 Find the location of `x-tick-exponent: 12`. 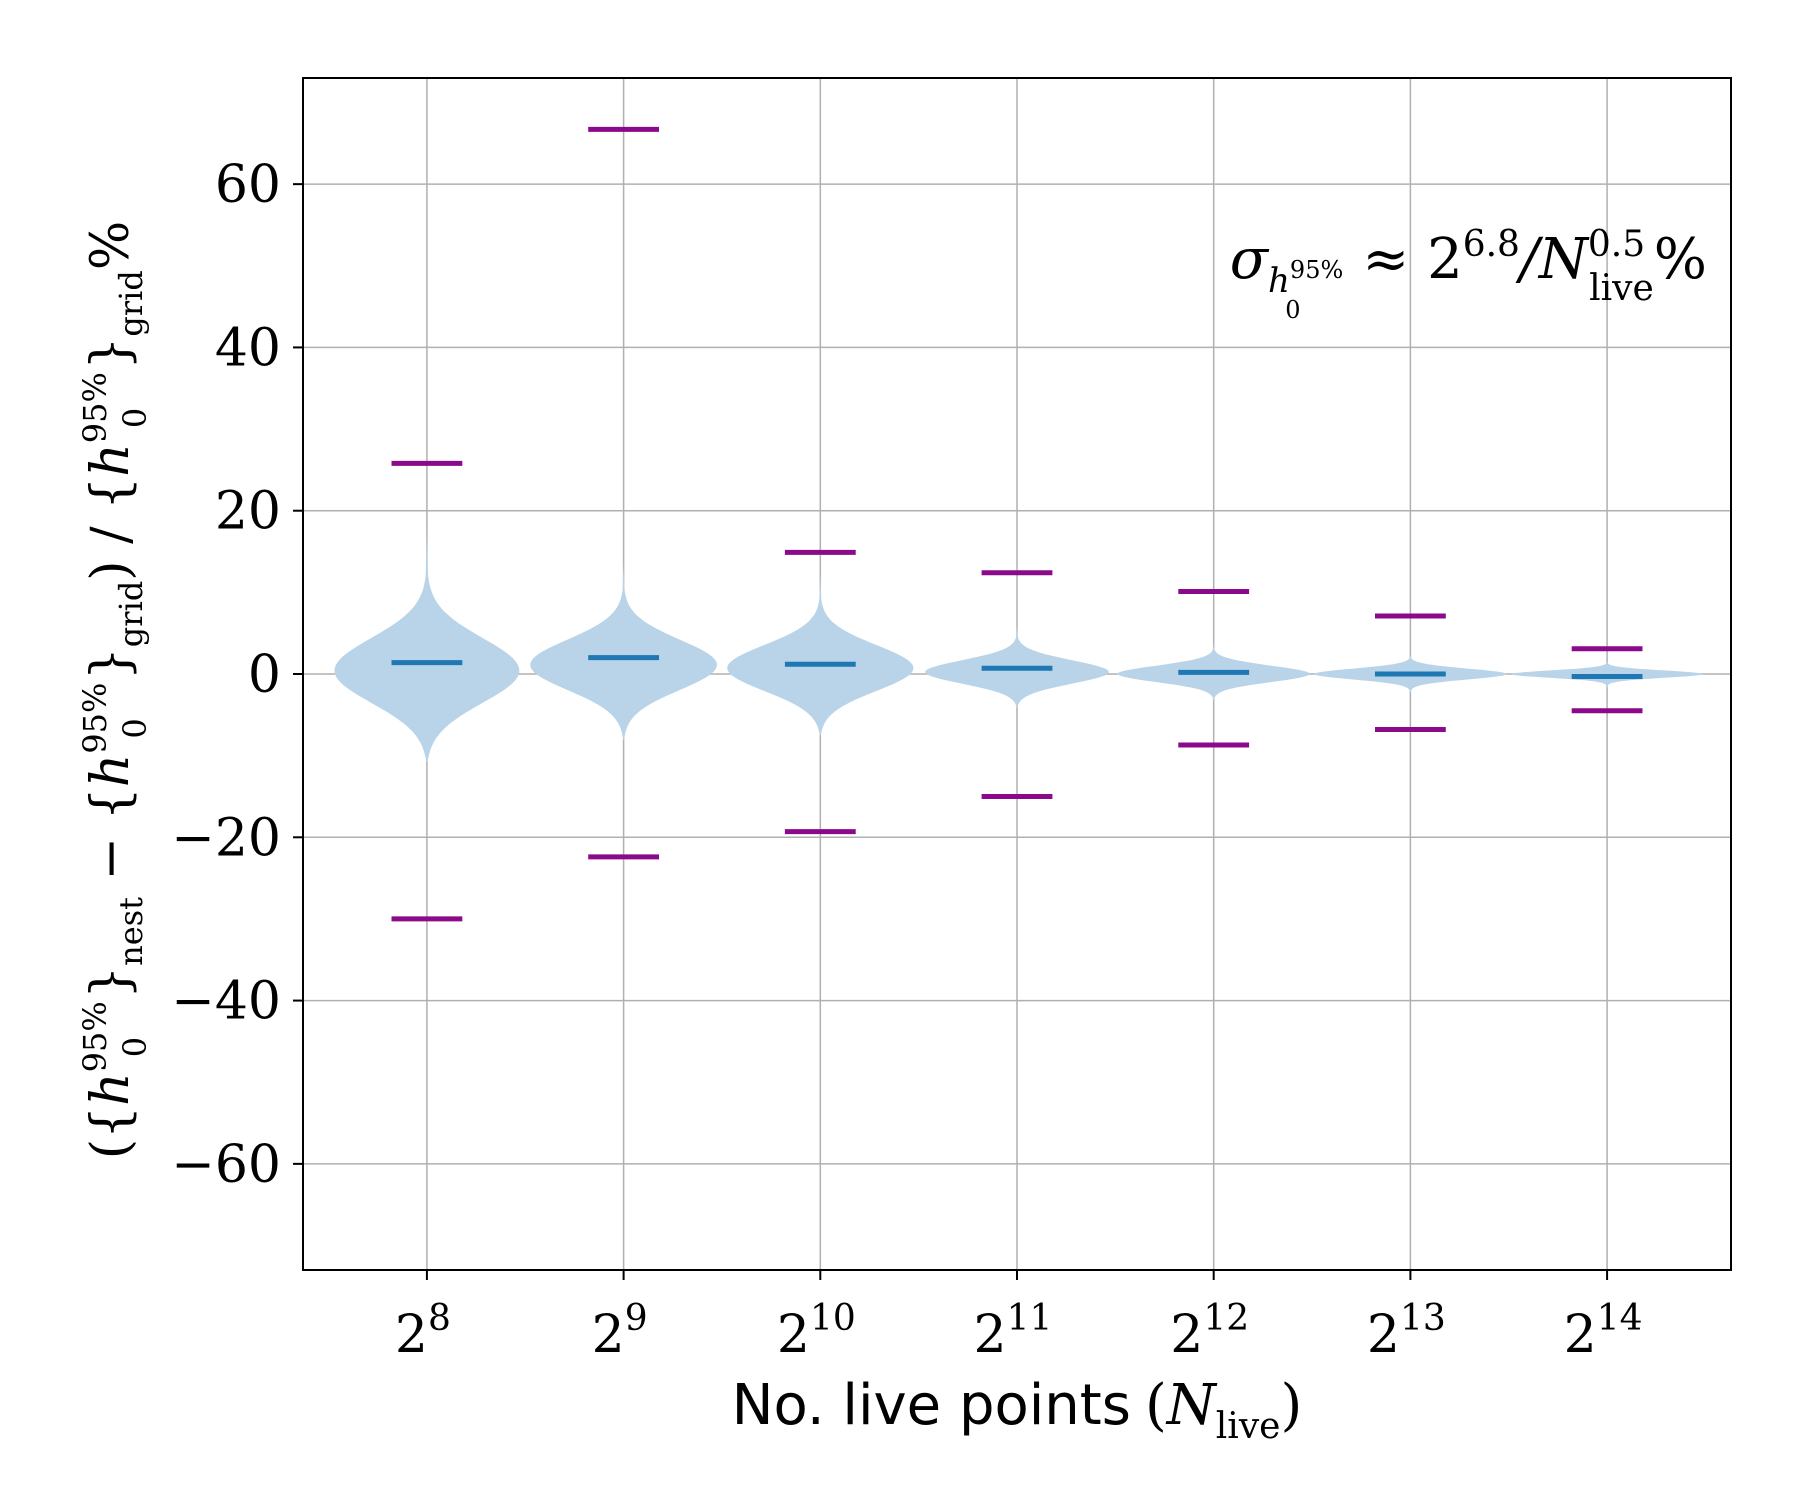

x-tick-exponent: 12 is located at coordinates (1226, 1318).